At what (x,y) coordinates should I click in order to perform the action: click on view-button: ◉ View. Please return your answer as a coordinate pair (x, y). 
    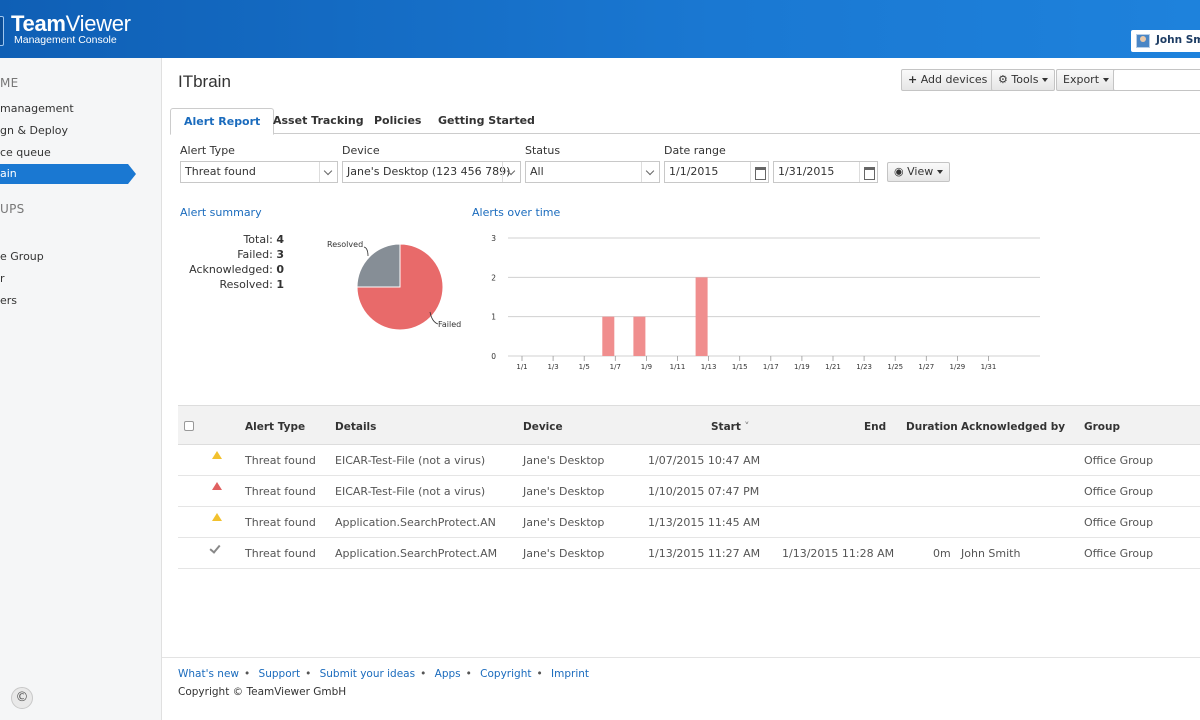
    Looking at the image, I should click on (919, 172).